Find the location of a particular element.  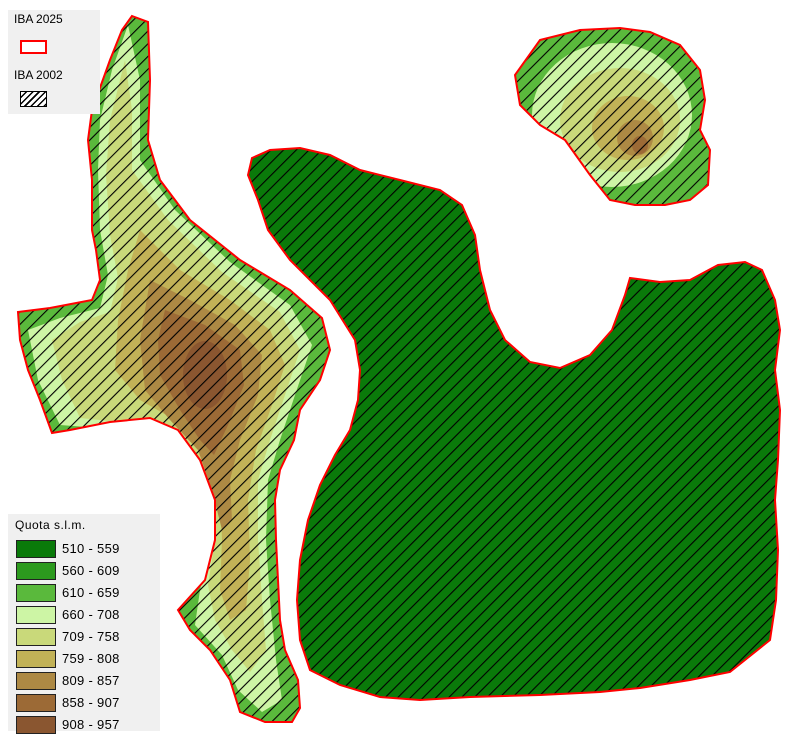

iba-legend: IBA 2025 IBA 2002 is located at coordinates (54, 62).